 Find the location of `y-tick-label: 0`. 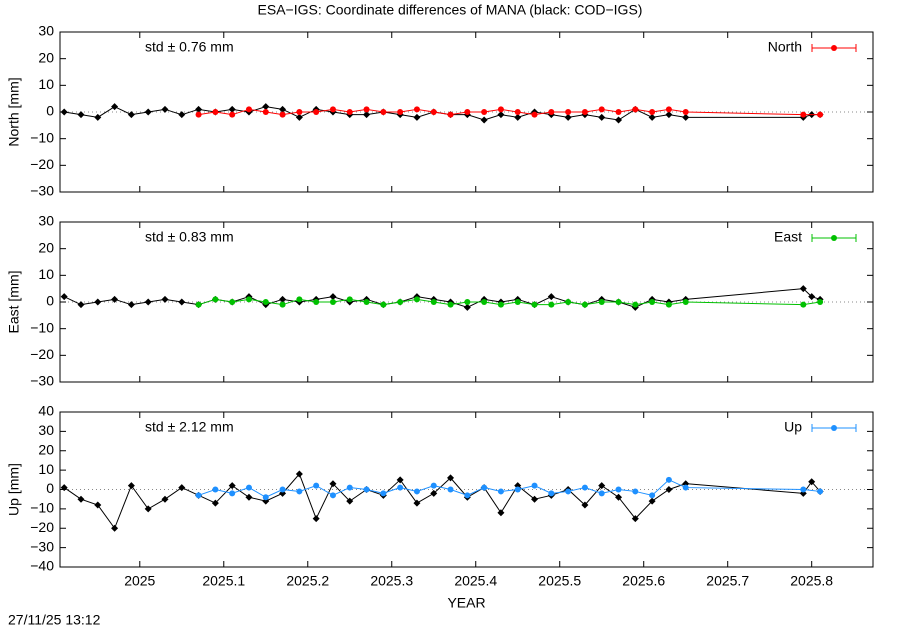

y-tick-label: 0 is located at coordinates (50, 301).